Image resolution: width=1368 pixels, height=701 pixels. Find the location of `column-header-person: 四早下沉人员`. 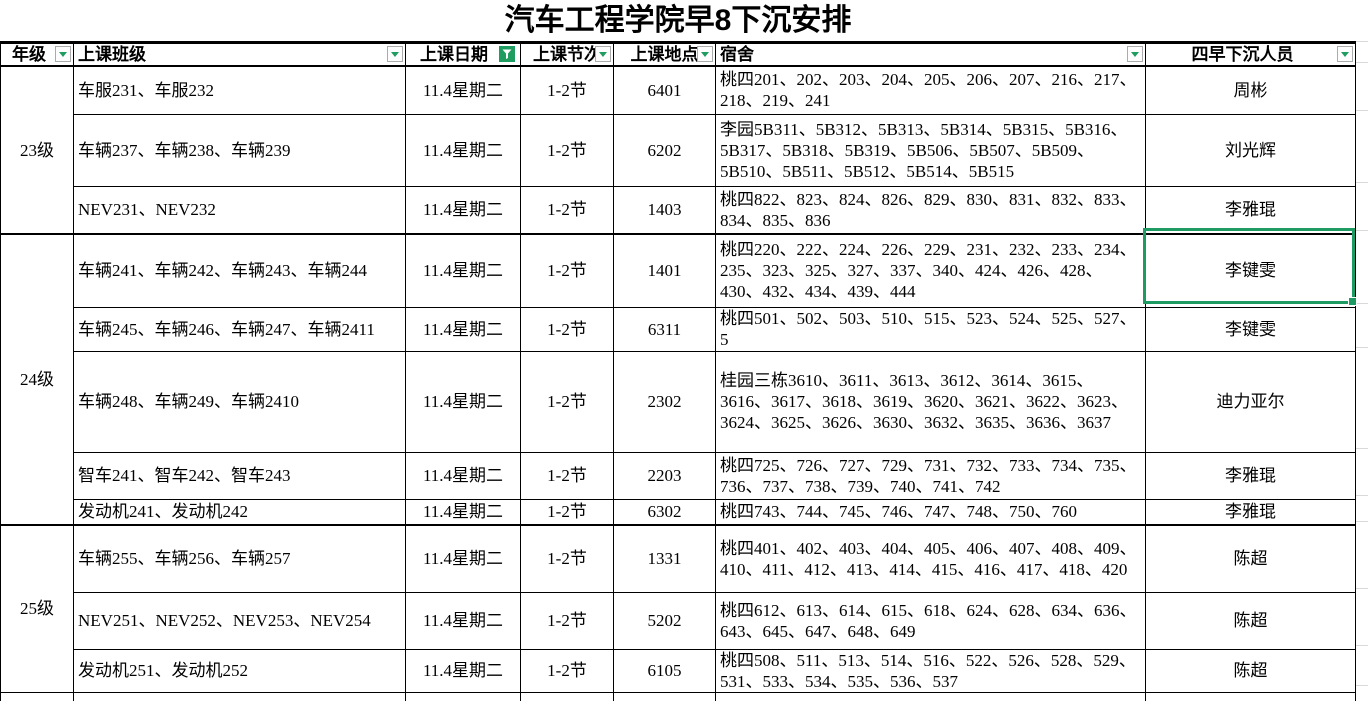

column-header-person: 四早下沉人员 is located at coordinates (1250, 54).